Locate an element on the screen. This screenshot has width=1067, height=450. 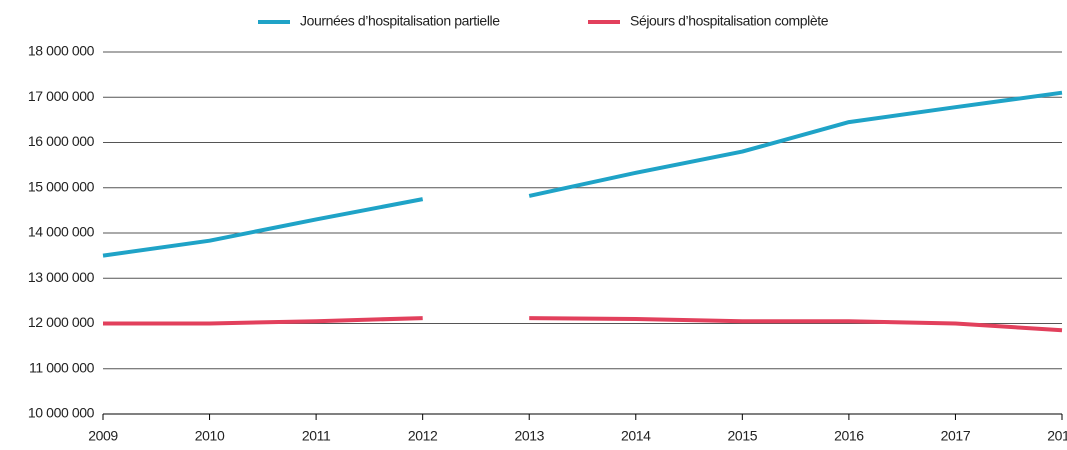
x-tick-label: 2012 is located at coordinates (423, 436).